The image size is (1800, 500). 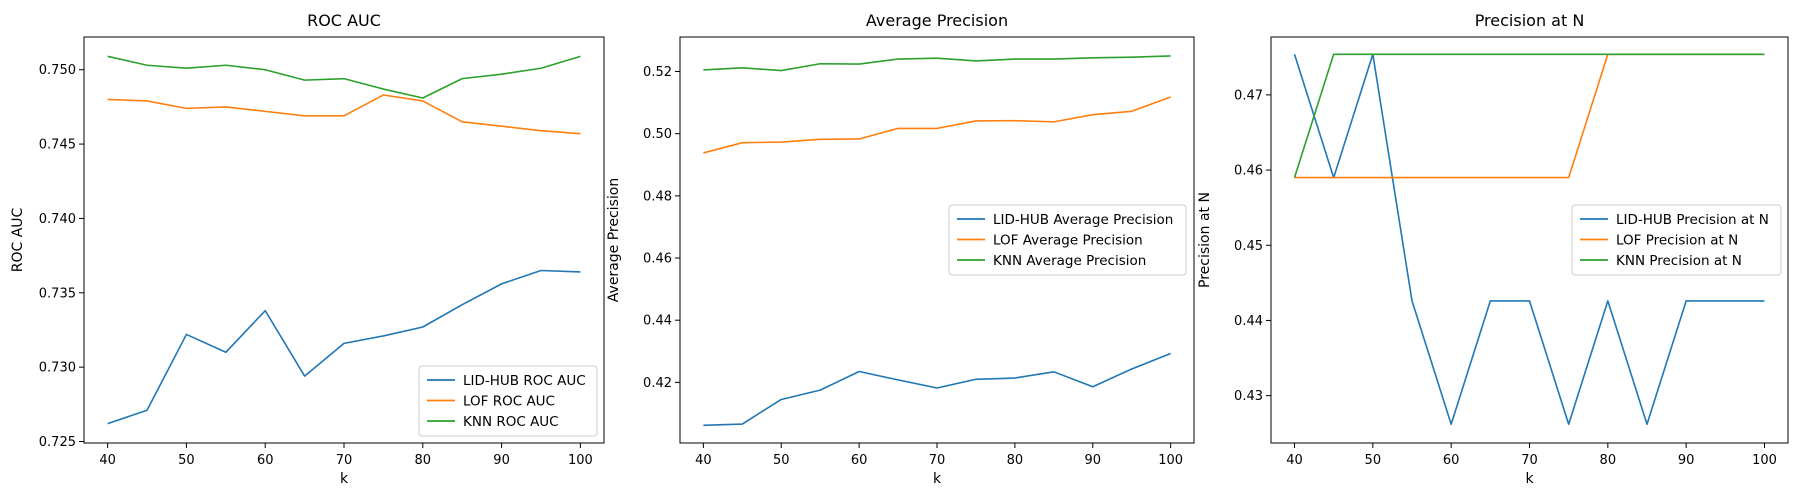 What do you see at coordinates (657, 383) in the screenshot?
I see `y-tick-label: 0.42` at bounding box center [657, 383].